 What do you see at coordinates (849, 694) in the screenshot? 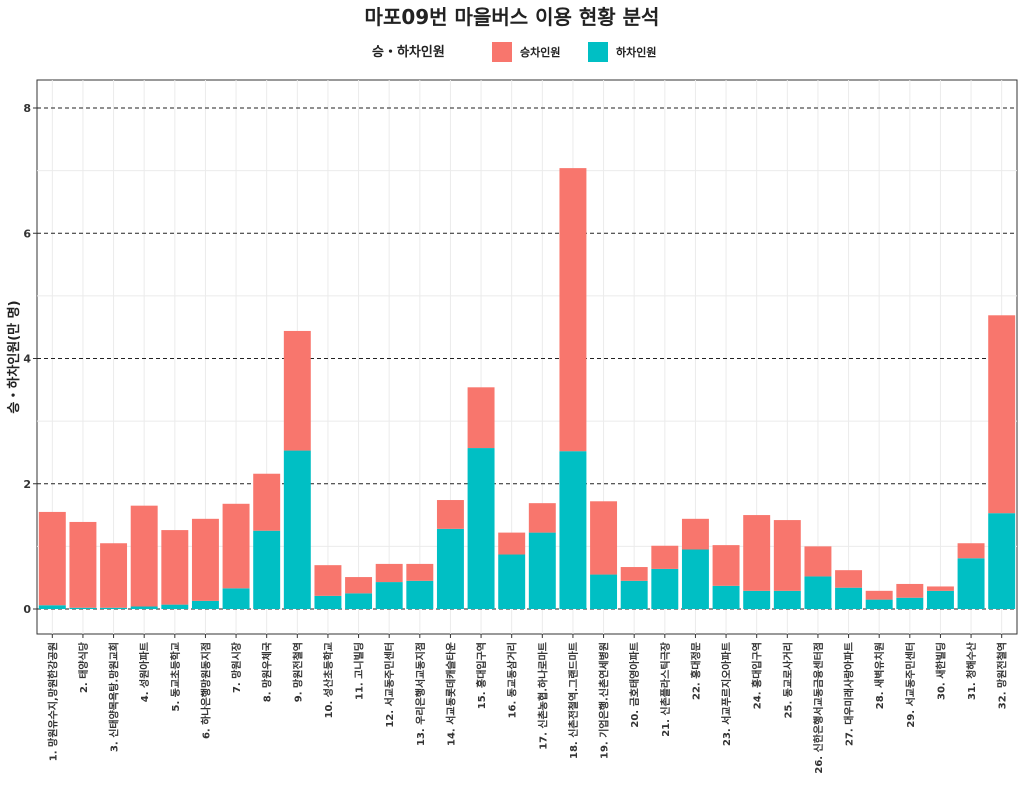
I see `x-tick-label: 27. 대우미래사랑아파트` at bounding box center [849, 694].